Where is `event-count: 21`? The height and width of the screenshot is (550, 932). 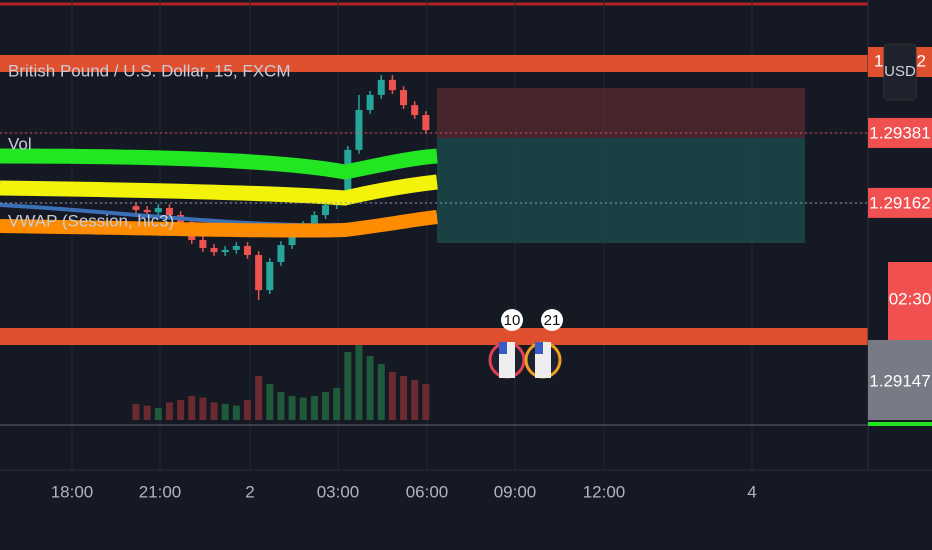 event-count: 21 is located at coordinates (552, 320).